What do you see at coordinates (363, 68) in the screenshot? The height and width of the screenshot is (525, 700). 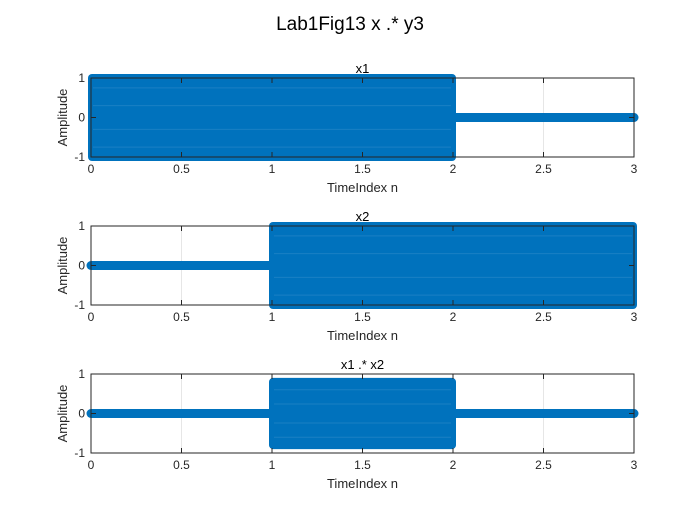 I see `axes-title: x1` at bounding box center [363, 68].